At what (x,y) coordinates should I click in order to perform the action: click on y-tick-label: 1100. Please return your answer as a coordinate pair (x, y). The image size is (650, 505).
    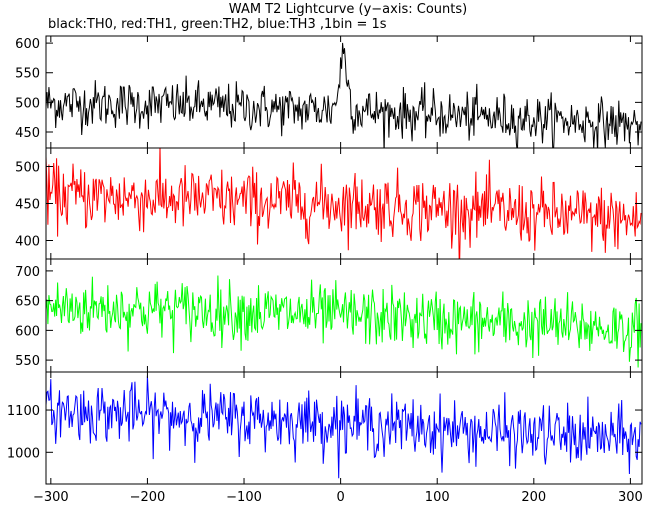
    Looking at the image, I should click on (23, 411).